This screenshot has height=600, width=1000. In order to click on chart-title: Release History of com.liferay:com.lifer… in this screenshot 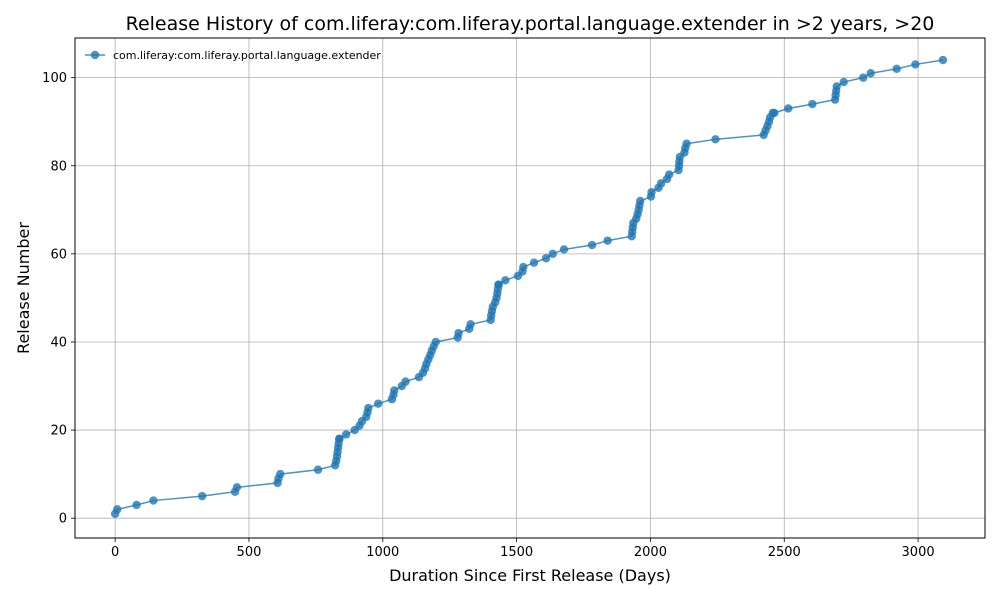, I will do `click(530, 24)`.